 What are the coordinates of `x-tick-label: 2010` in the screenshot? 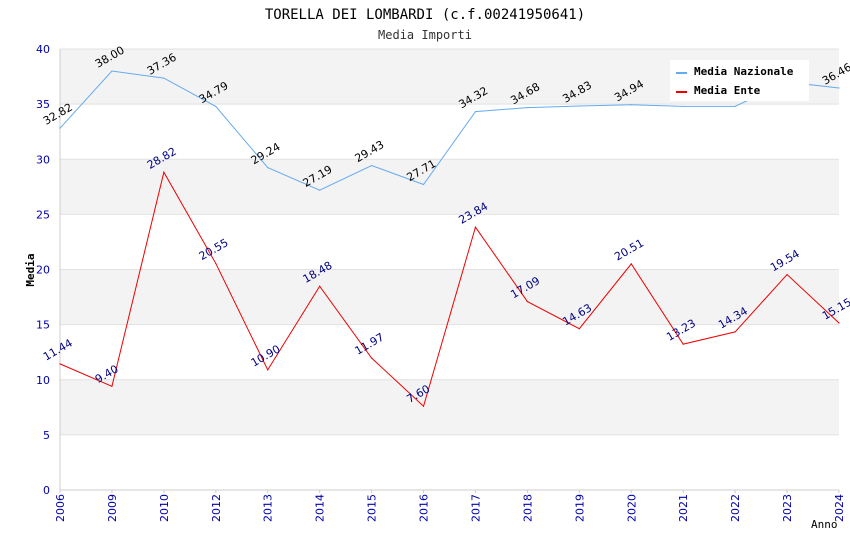 It's located at (164, 508).